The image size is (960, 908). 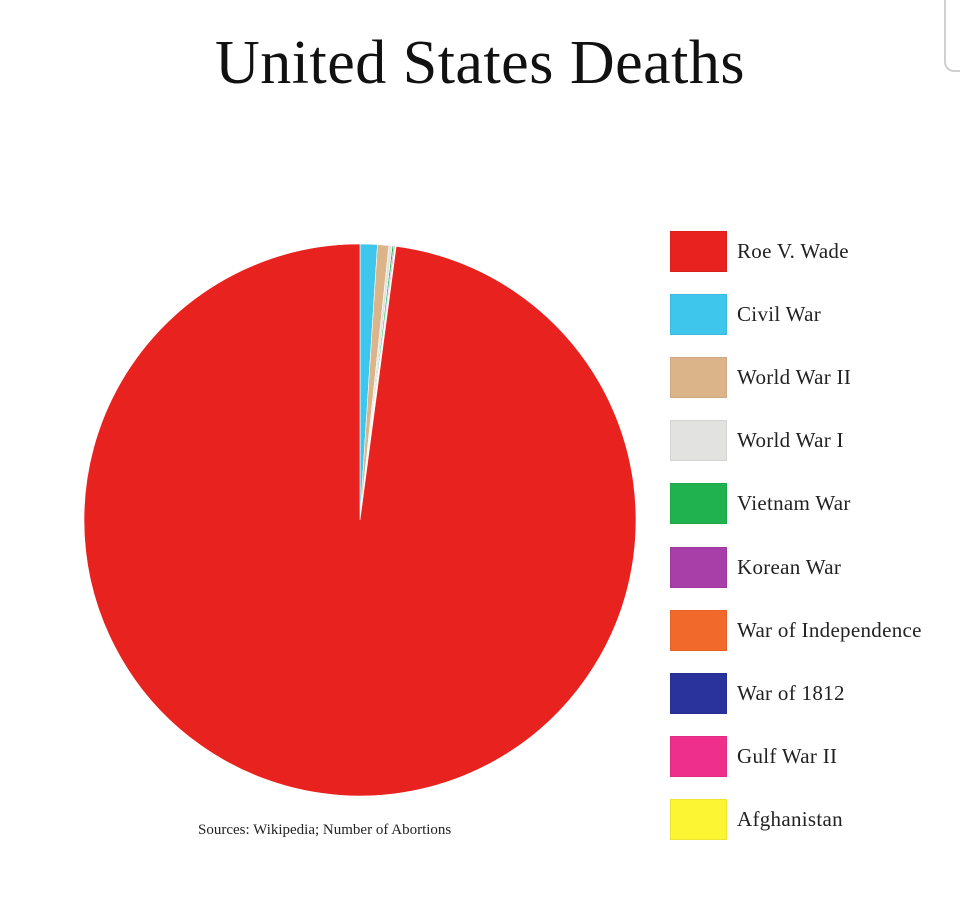 What do you see at coordinates (787, 756) in the screenshot?
I see `legend-label: Gulf War II` at bounding box center [787, 756].